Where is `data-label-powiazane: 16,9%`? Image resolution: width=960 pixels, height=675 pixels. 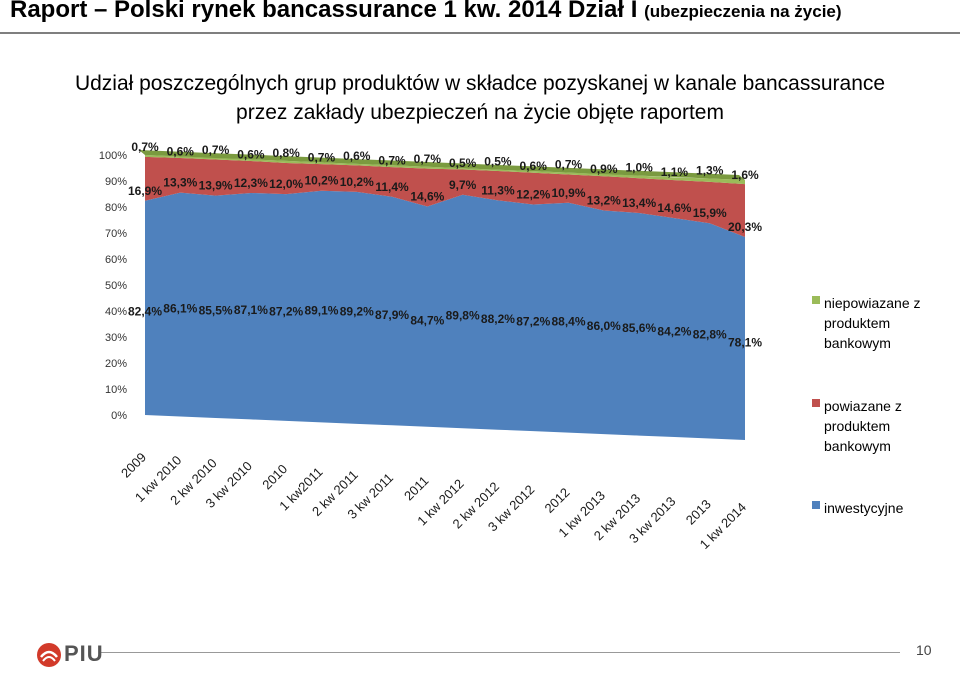
data-label-powiazane: 16,9% is located at coordinates (145, 191).